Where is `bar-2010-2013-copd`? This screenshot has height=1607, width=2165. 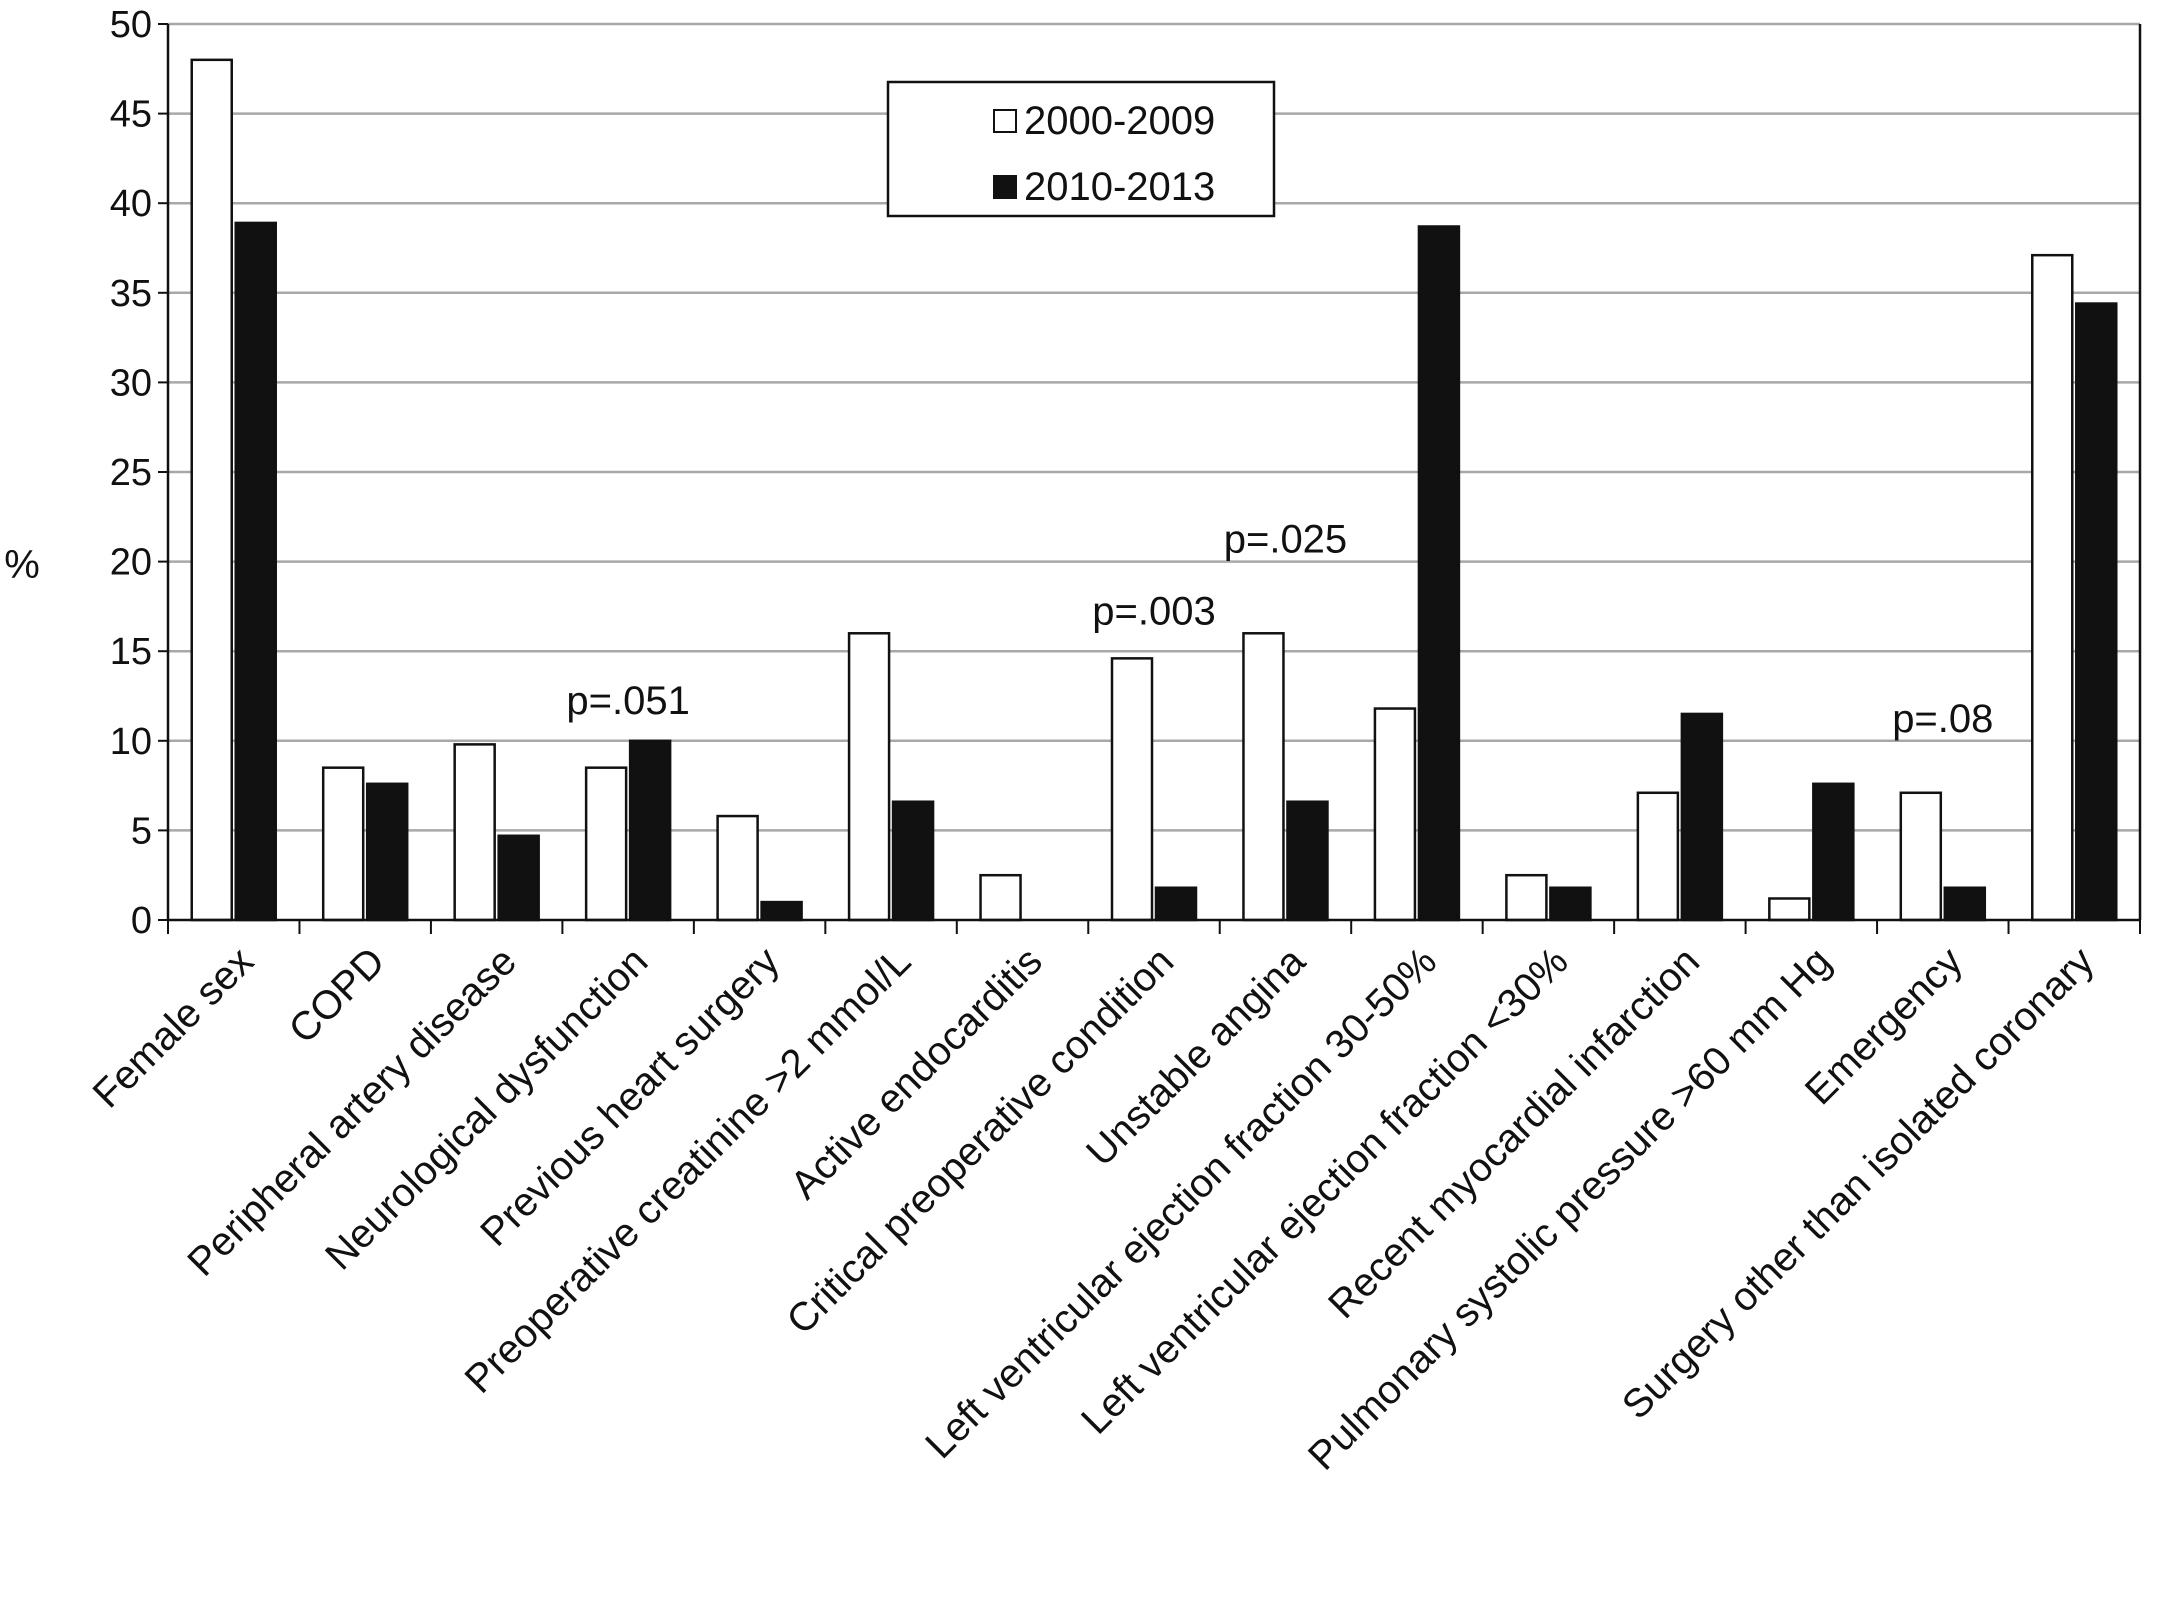
bar-2010-2013-copd is located at coordinates (387, 852).